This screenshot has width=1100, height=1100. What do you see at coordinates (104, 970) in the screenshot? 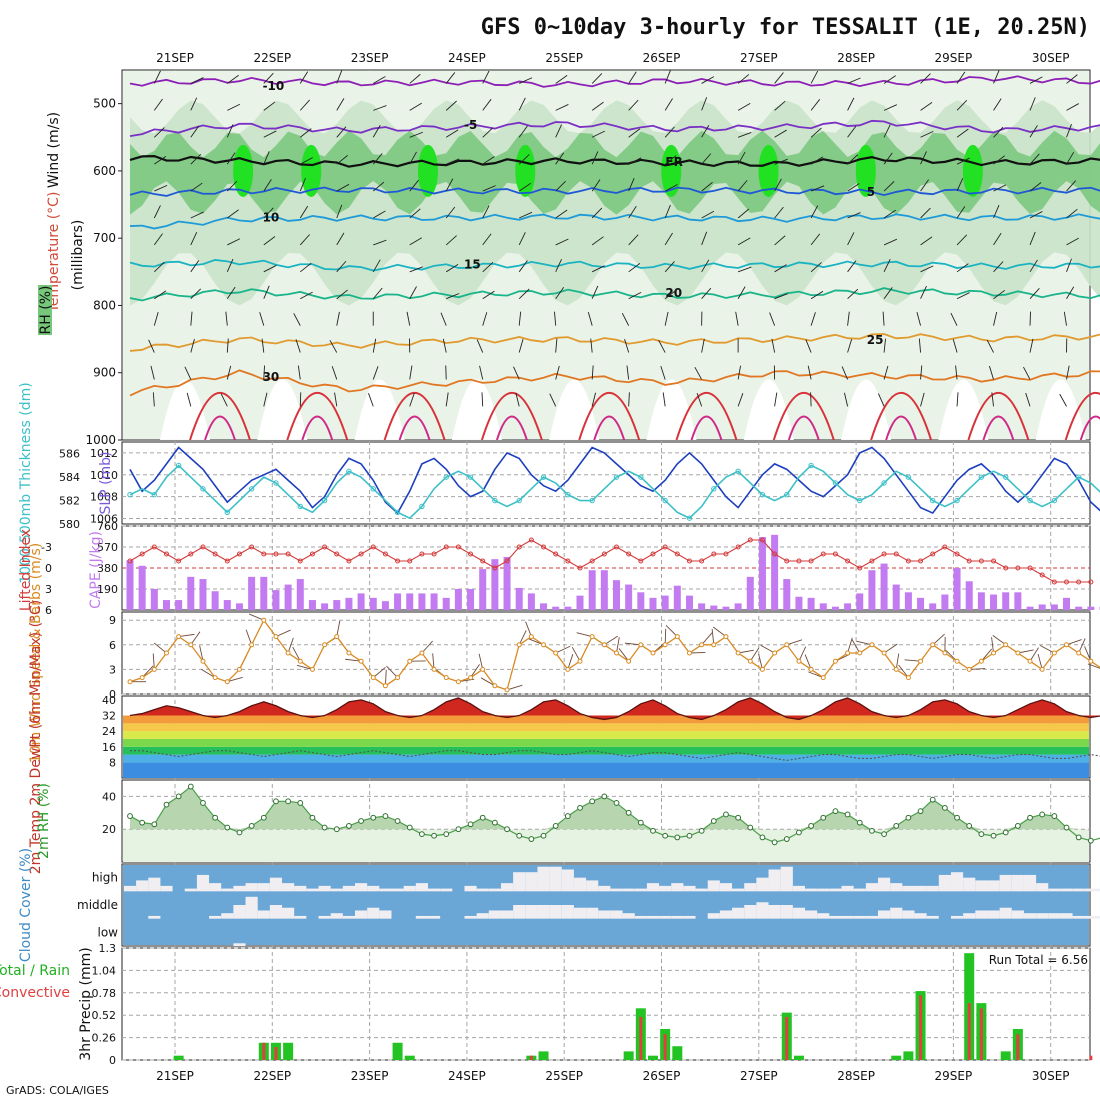
I see `precip-tick-label: 1.04` at bounding box center [104, 970].